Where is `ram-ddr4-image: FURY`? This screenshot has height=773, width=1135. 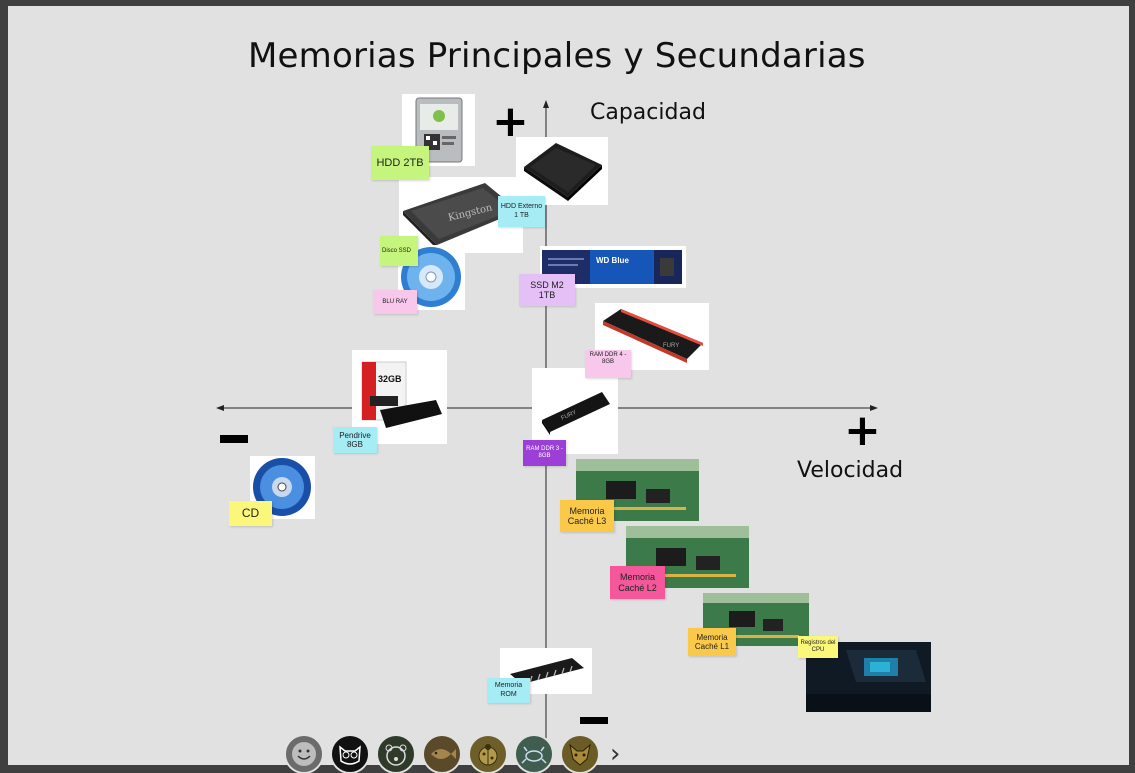 ram-ddr4-image: FURY is located at coordinates (652, 336).